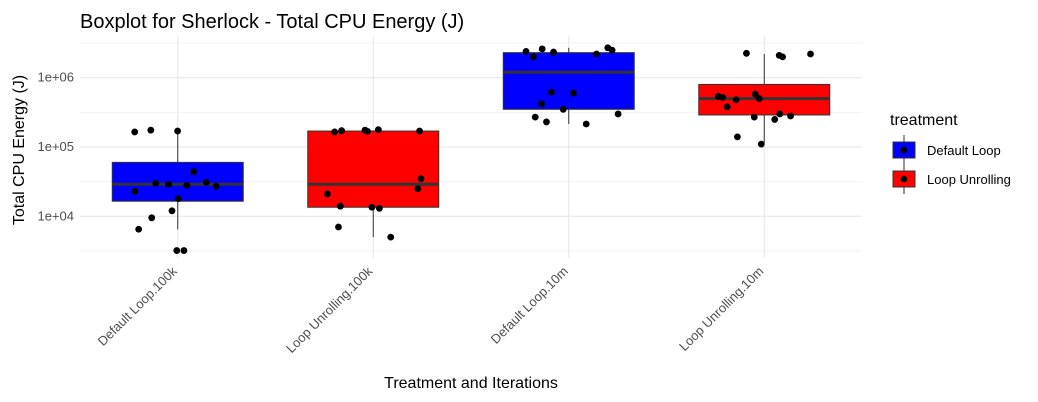 The width and height of the screenshot is (1038, 402). I want to click on x-tick-label: Default Loop.100k, so click(138, 306).